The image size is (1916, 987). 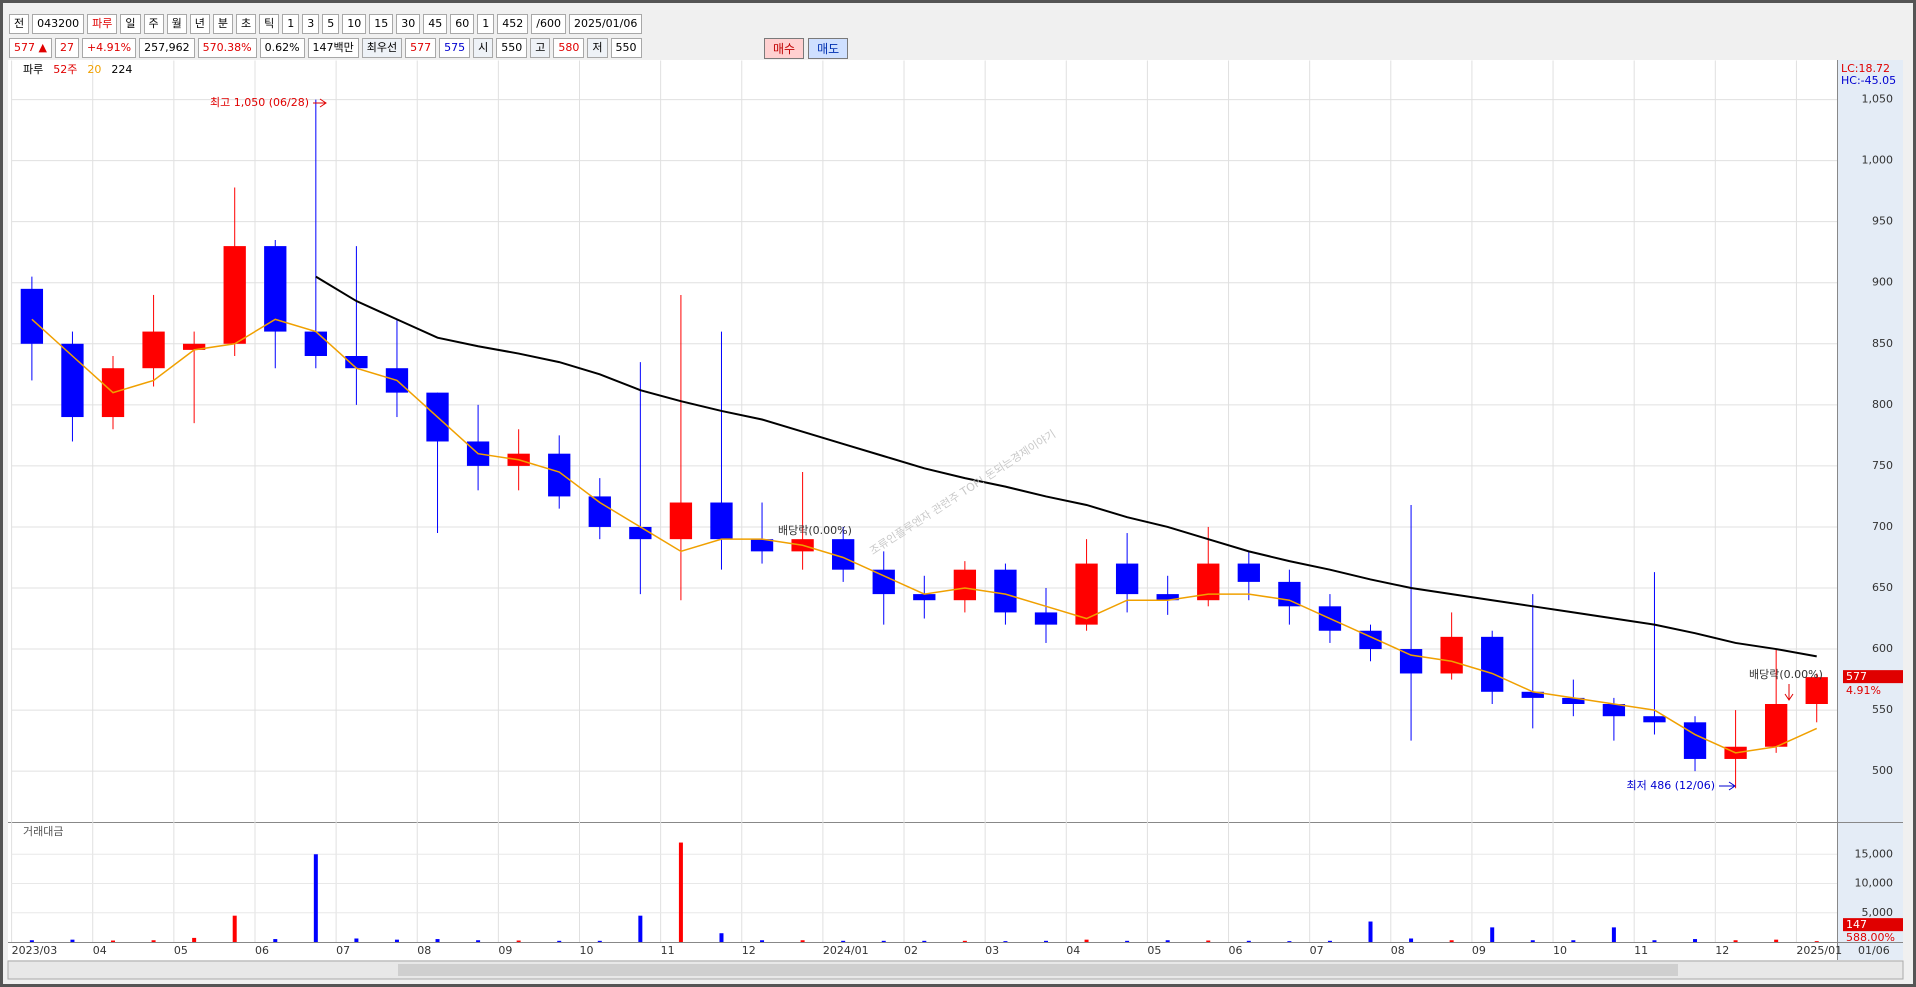 I want to click on high-note: 최고 1,050 (06/28), so click(x=259, y=102).